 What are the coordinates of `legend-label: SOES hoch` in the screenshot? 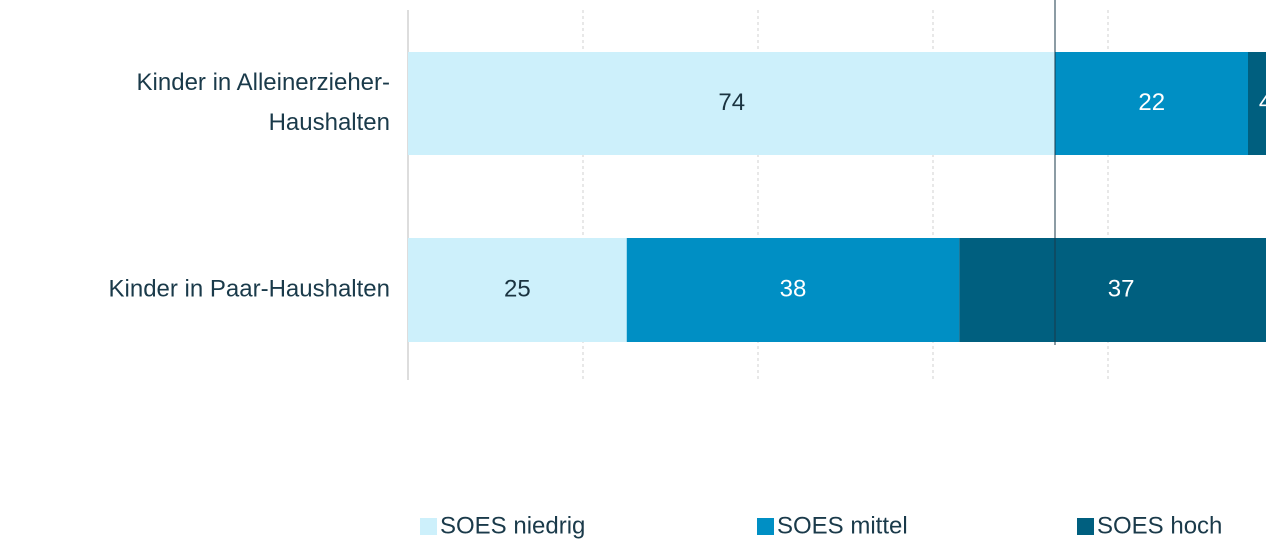 It's located at (1159, 525).